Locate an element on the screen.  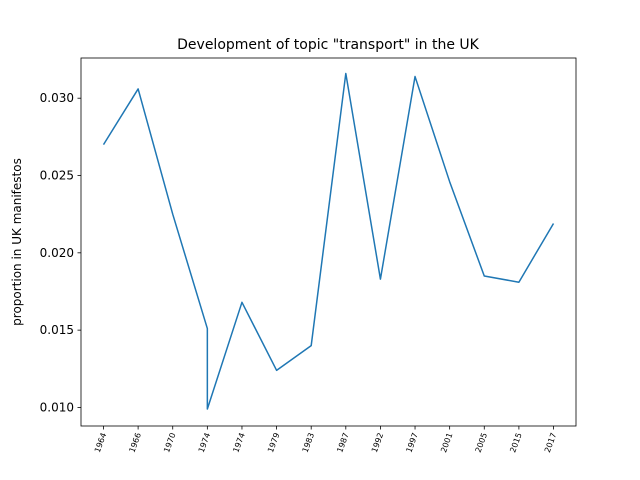
y-axis-label: proportion in UK manifestos is located at coordinates (17, 242).